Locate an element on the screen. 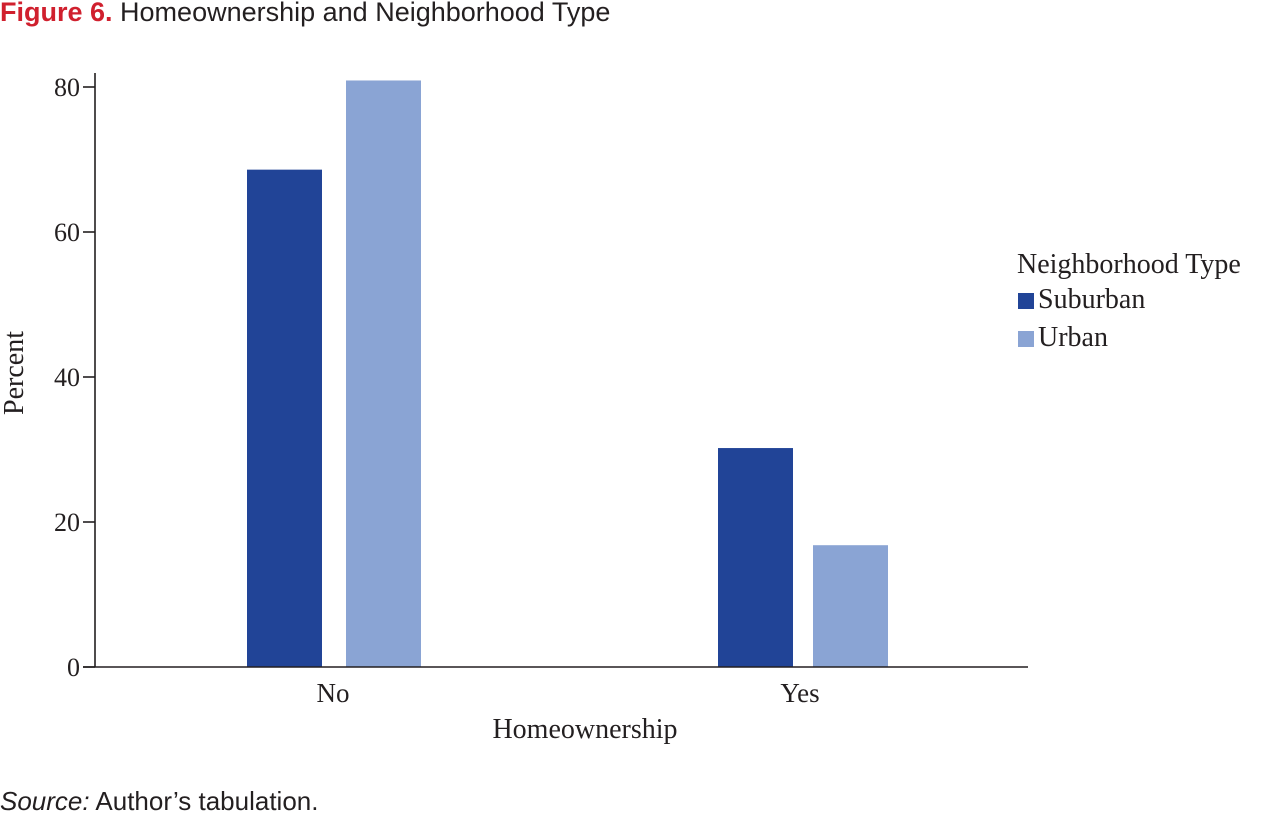 This screenshot has width=1280, height=817. x-category-label: Yes is located at coordinates (799, 693).